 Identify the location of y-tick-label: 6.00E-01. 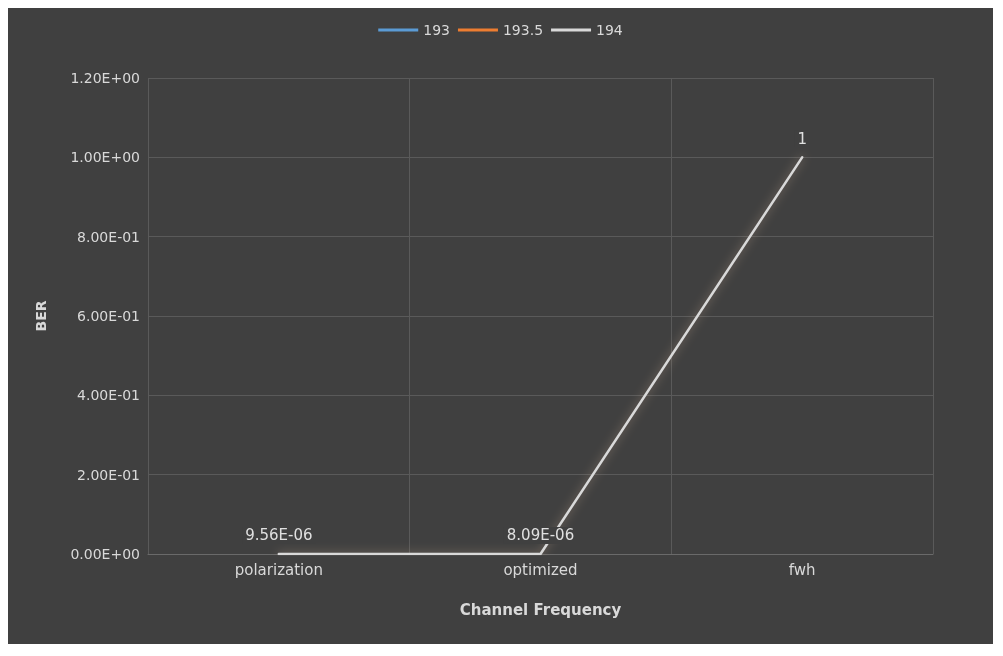
(108, 316).